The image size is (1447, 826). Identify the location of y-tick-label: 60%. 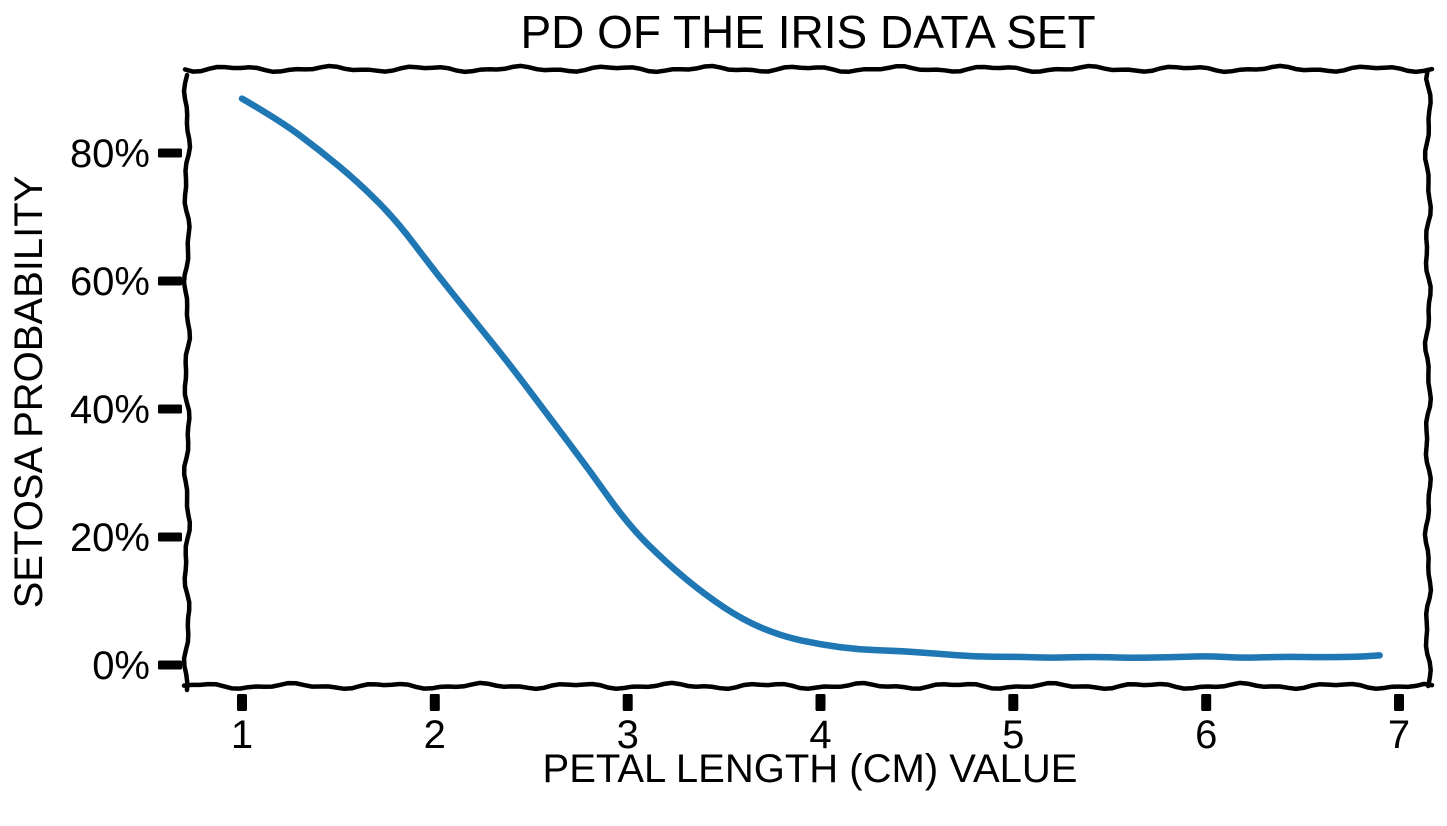
(110, 282).